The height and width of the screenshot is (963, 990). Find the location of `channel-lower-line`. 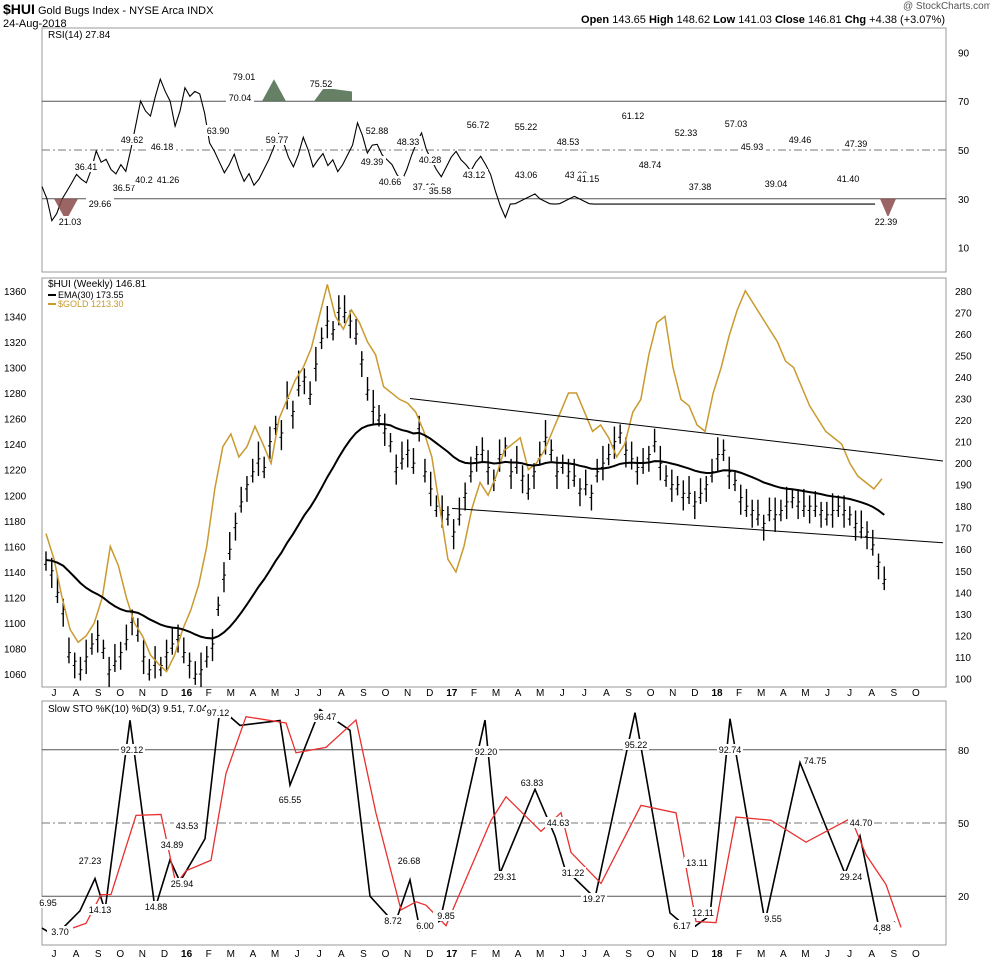

channel-lower-line is located at coordinates (697, 525).